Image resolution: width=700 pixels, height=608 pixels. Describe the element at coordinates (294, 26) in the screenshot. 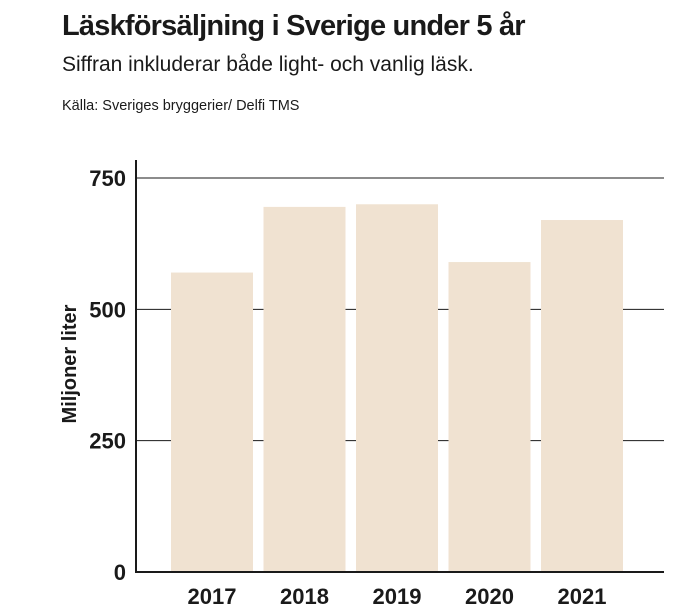

I see `chart-title: Läskförsäljning i Sverige under 5 år` at that location.